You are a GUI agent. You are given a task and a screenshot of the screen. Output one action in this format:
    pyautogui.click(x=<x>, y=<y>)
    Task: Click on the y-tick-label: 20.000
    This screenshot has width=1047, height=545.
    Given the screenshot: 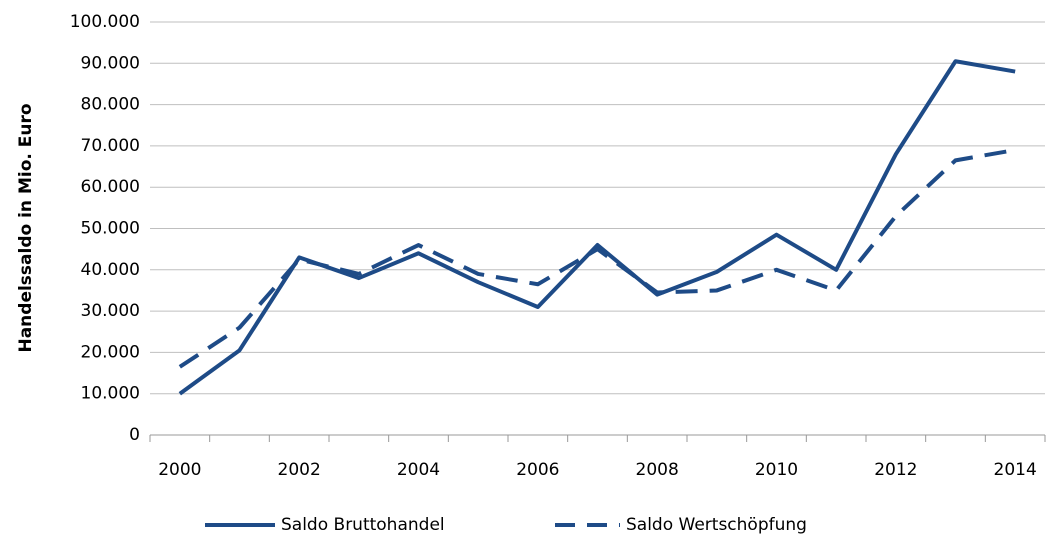 What is the action you would take?
    pyautogui.click(x=110, y=352)
    